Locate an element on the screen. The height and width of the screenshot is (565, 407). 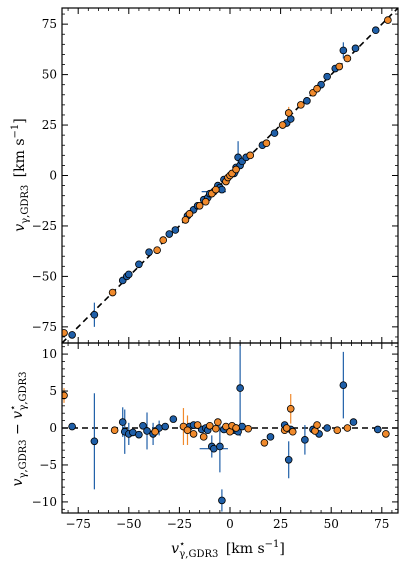
x-tick-label: −25 is located at coordinates (179, 524).